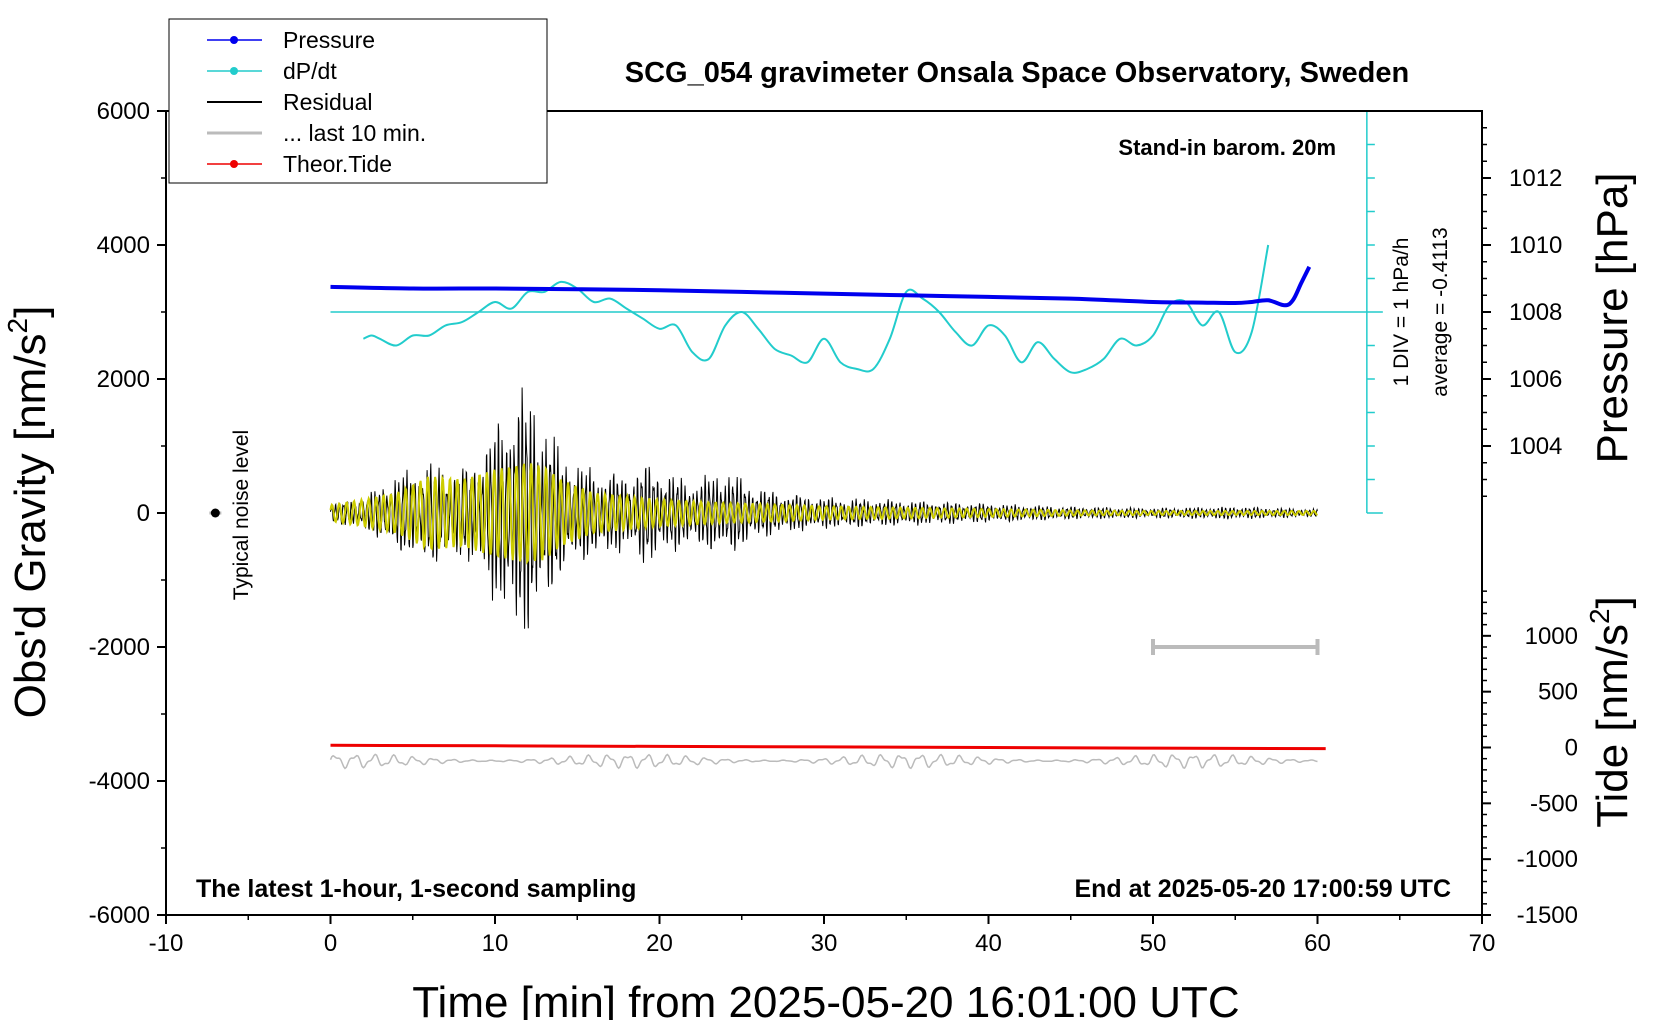 Image resolution: width=1660 pixels, height=1020 pixels. I want to click on y-axis-title-gravity: Obs'd Gravity [nm/s2], so click(28, 512).